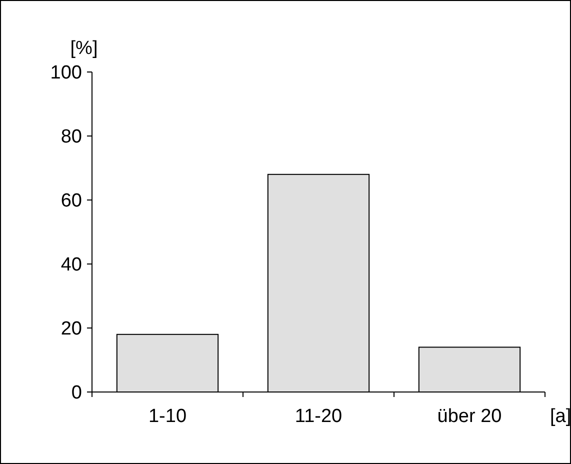 The width and height of the screenshot is (571, 464). I want to click on x-tick-label: 1-10, so click(167, 416).